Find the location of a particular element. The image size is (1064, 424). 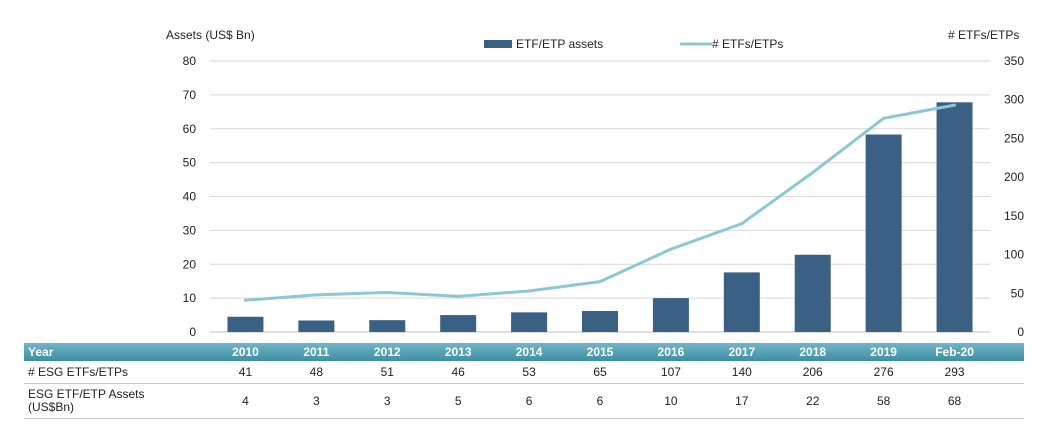

table-header-year: 2019 is located at coordinates (883, 352).